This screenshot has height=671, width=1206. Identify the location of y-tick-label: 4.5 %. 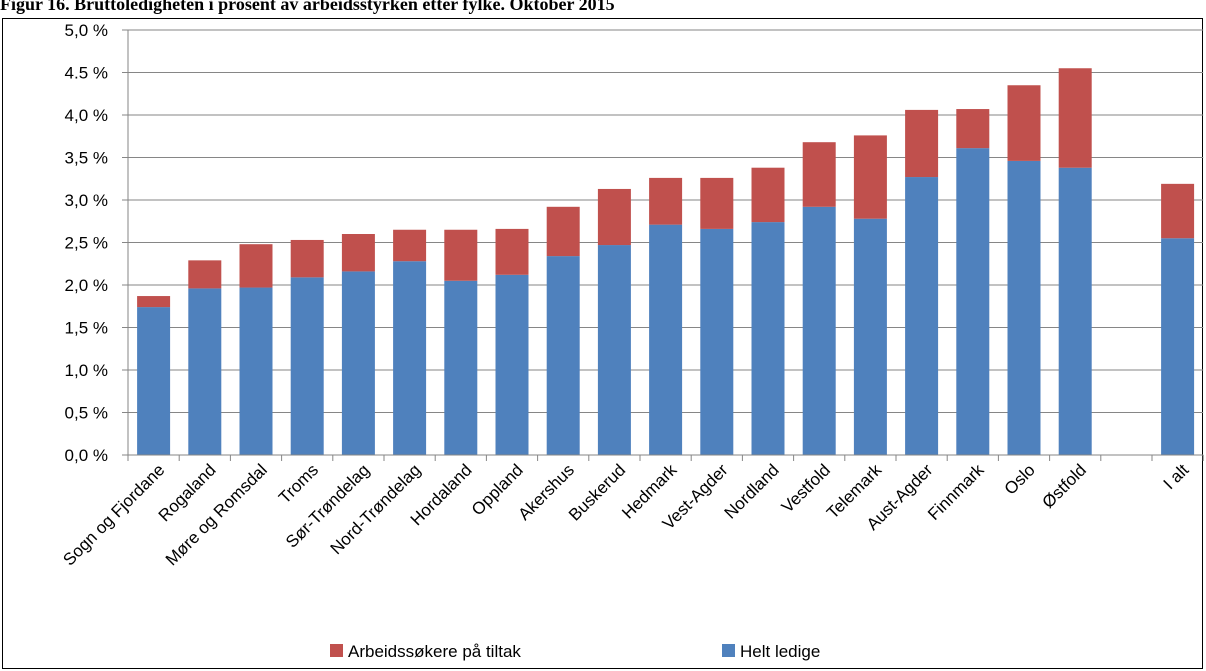
(86, 73).